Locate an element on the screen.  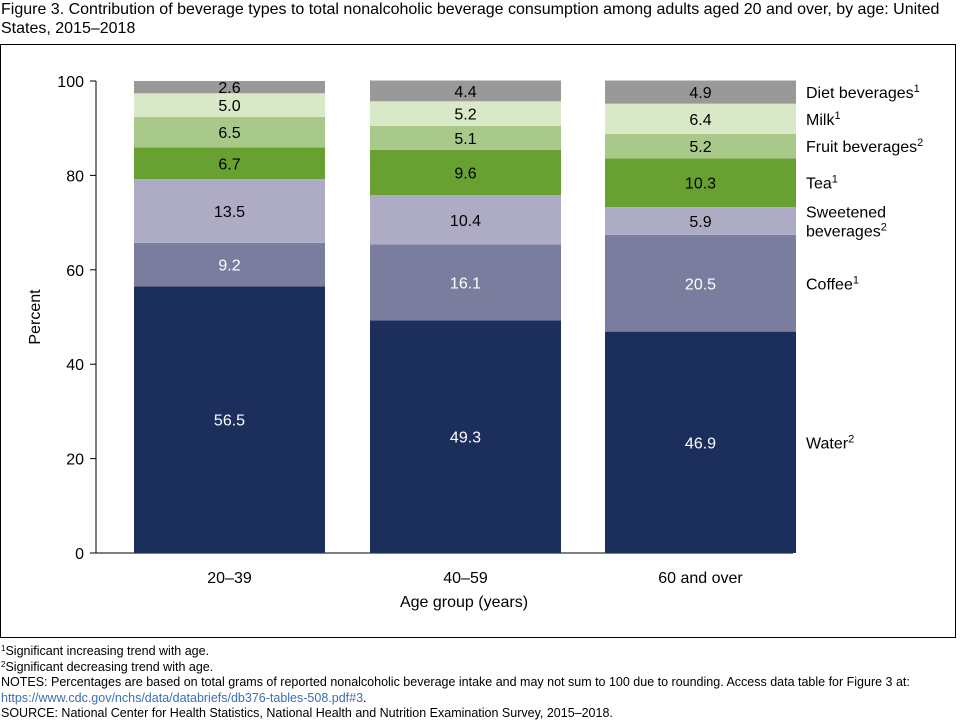
footnote-1-mark: 1 is located at coordinates (3, 648).